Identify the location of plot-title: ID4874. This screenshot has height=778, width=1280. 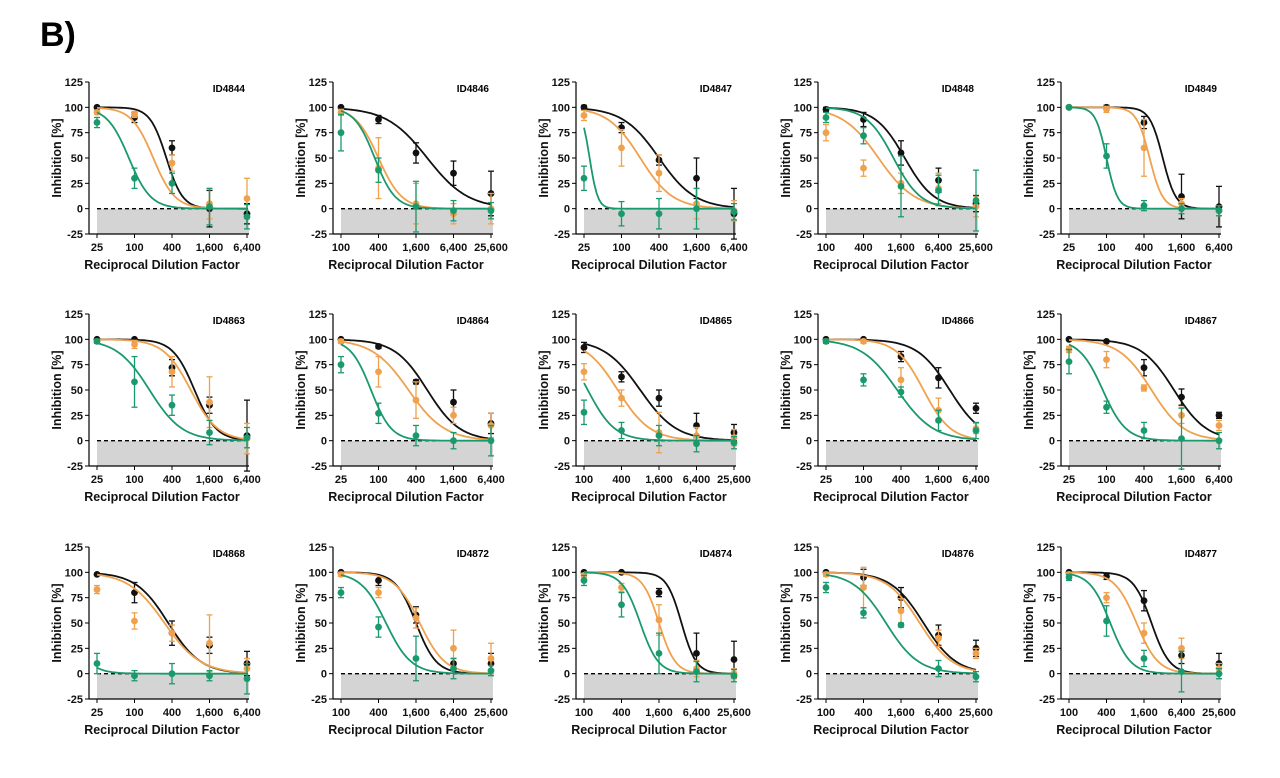
(716, 554).